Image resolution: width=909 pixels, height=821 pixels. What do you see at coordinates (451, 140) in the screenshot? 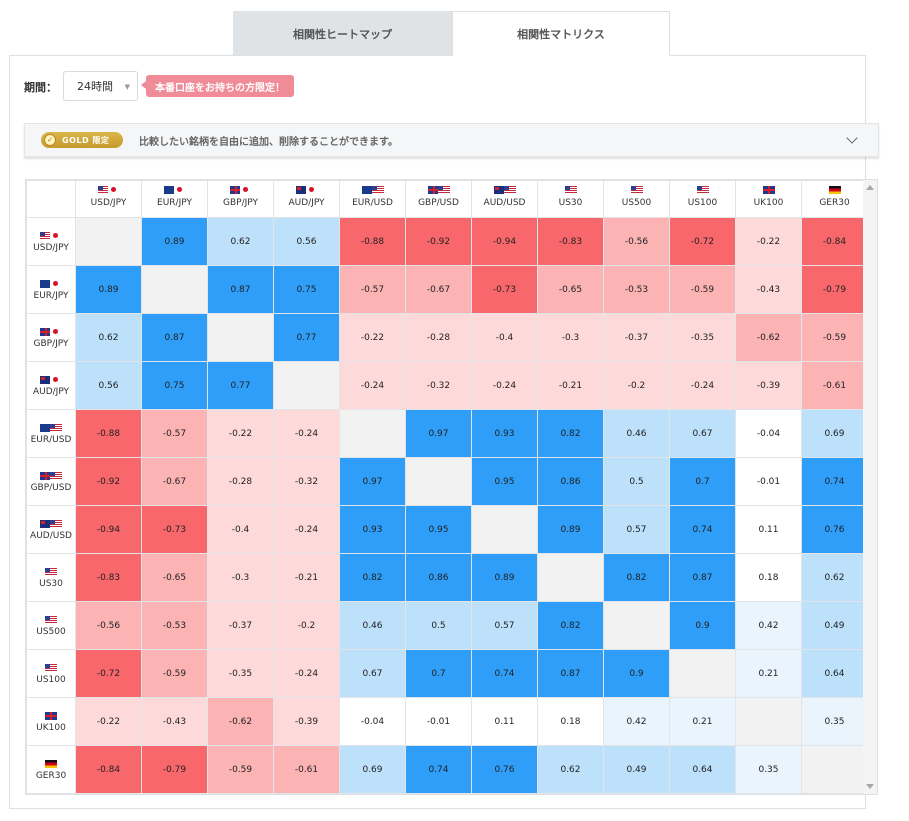
I see `customize-notice-bar: ✓ GOLD 限定 比較したい銘柄を自由に追加、削除することができます。` at bounding box center [451, 140].